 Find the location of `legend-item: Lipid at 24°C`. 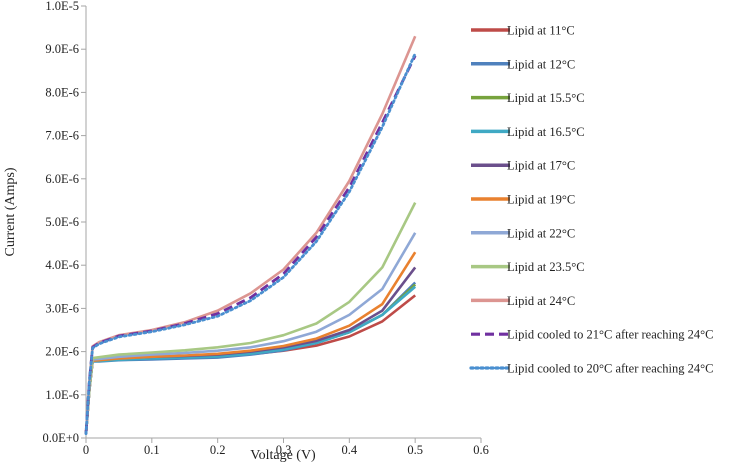

legend-item: Lipid at 24°C is located at coordinates (523, 301).